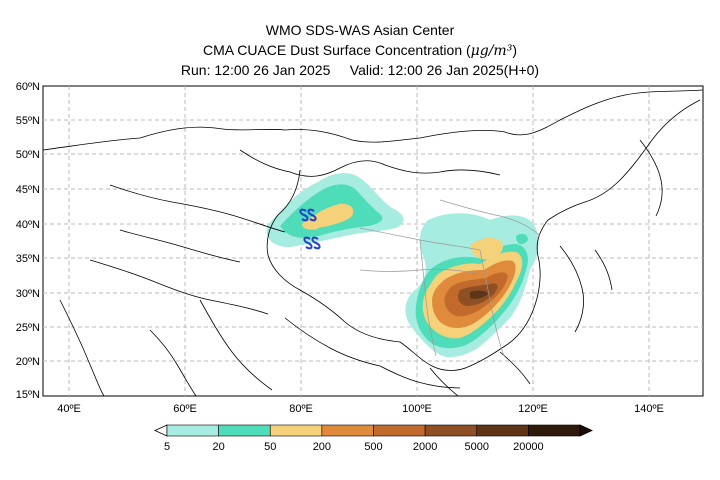 This screenshot has width=720, height=480. Describe the element at coordinates (270, 447) in the screenshot. I see `colorbar-label: 50` at that location.